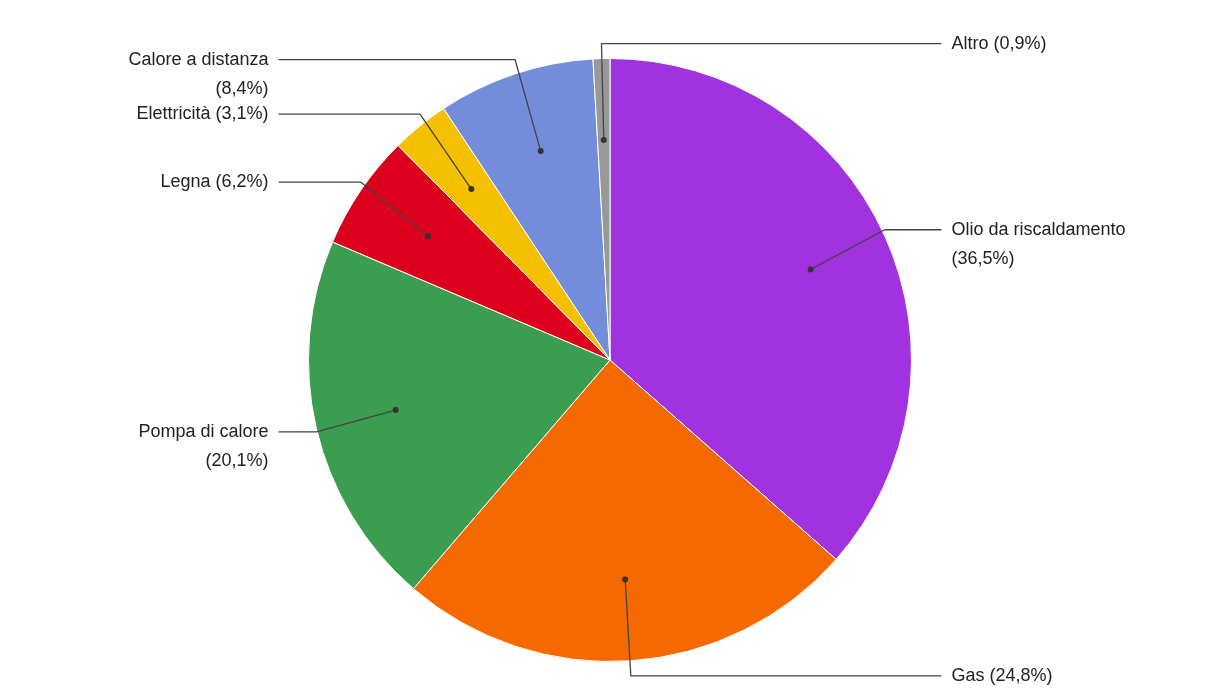  Describe the element at coordinates (1038, 228) in the screenshot. I see `slice-label: Olio da riscaldamento` at that location.